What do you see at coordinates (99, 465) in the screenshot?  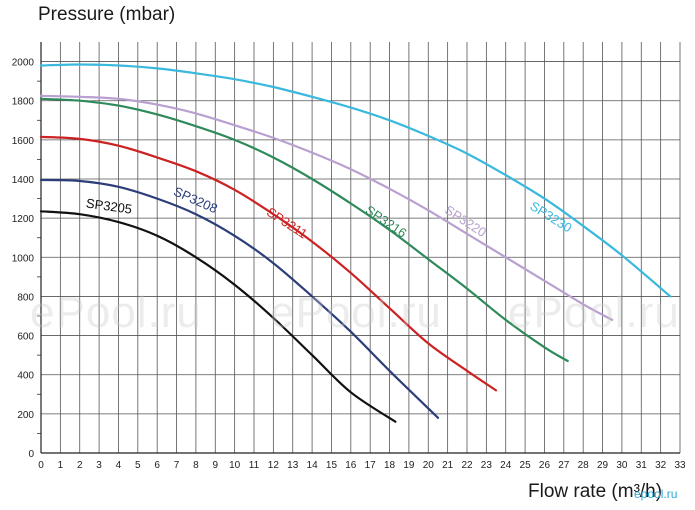 I see `x-tick-label: 3` at bounding box center [99, 465].